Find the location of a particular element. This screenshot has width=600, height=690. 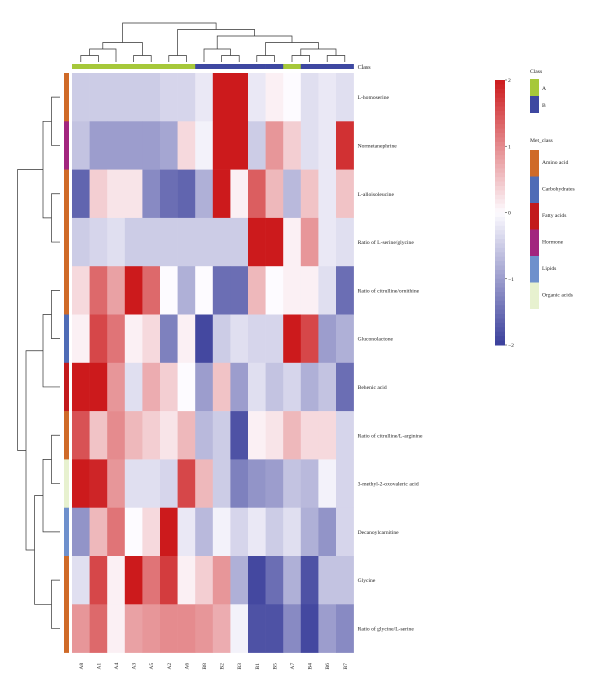

class-legend-swatch is located at coordinates (534, 104).